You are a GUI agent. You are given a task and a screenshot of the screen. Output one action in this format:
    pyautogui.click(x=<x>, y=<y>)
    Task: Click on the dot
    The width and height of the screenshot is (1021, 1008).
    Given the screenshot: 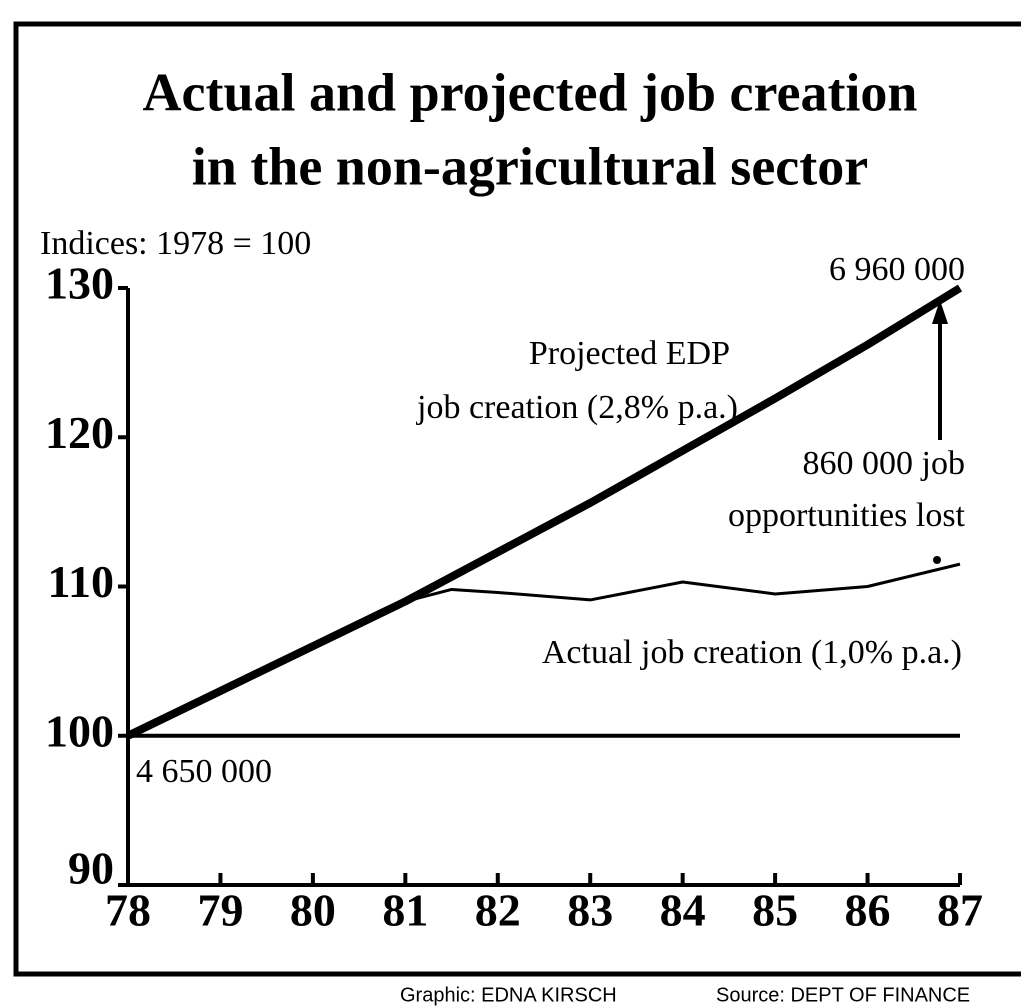 What is the action you would take?
    pyautogui.click(x=937, y=560)
    